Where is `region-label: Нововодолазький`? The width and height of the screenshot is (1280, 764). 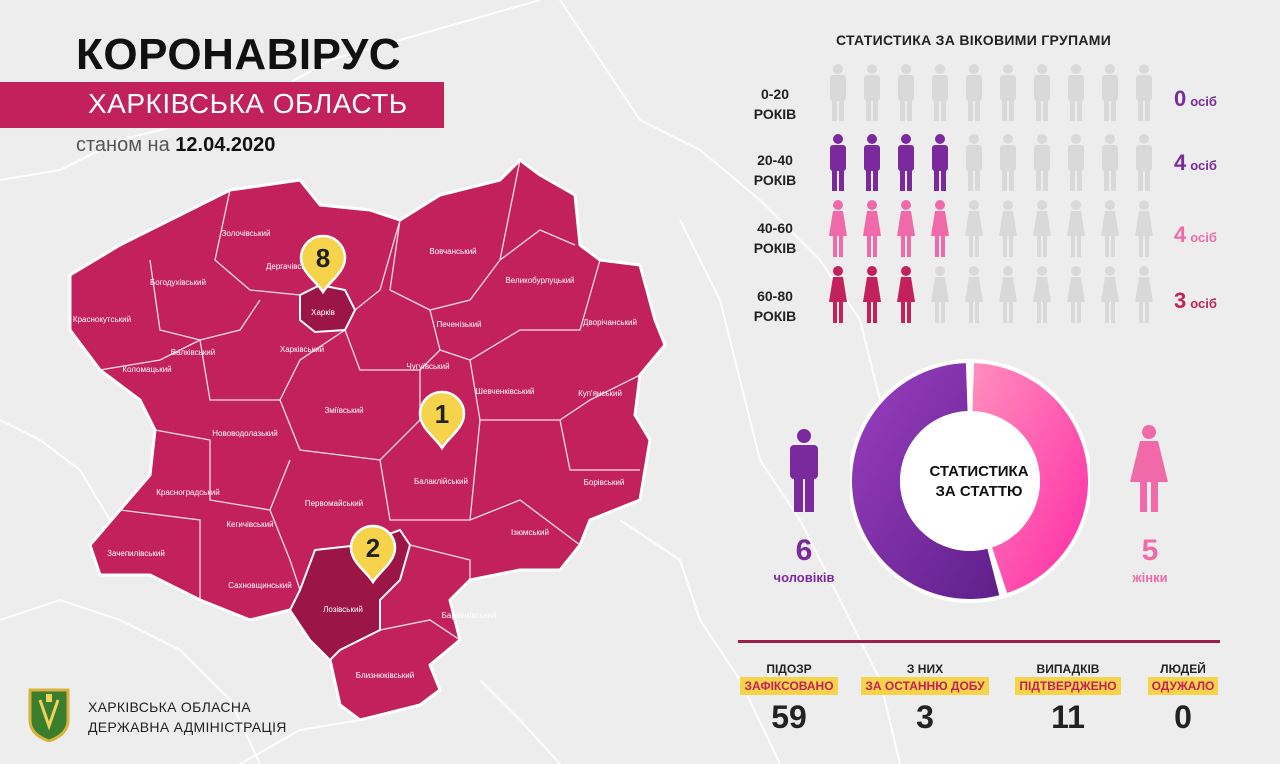
region-label: Нововодолазький is located at coordinates (245, 433).